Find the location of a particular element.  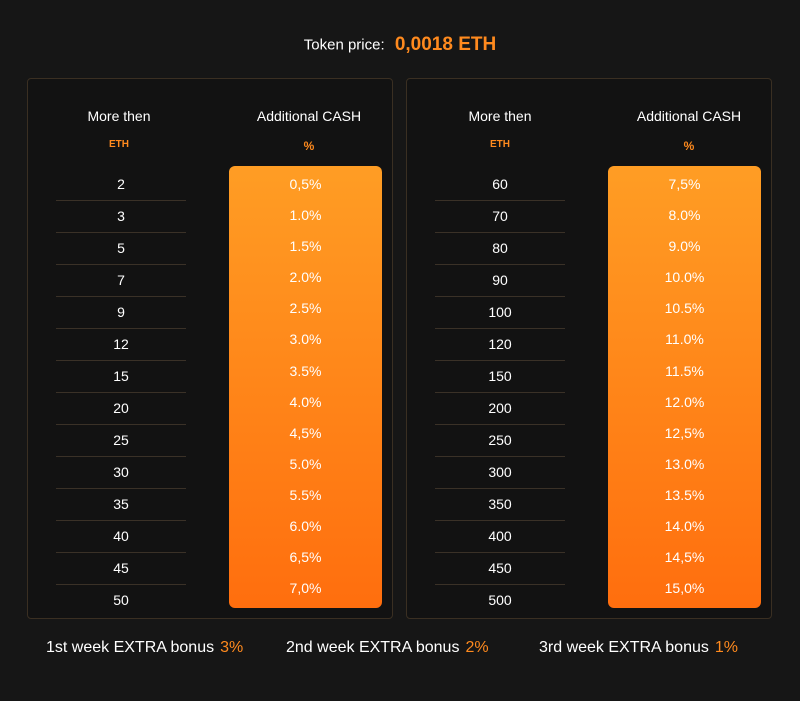

eth-column: 2 3 5 7 9 12 15 20 25 30 35 40 45 50 is located at coordinates (121, 392).